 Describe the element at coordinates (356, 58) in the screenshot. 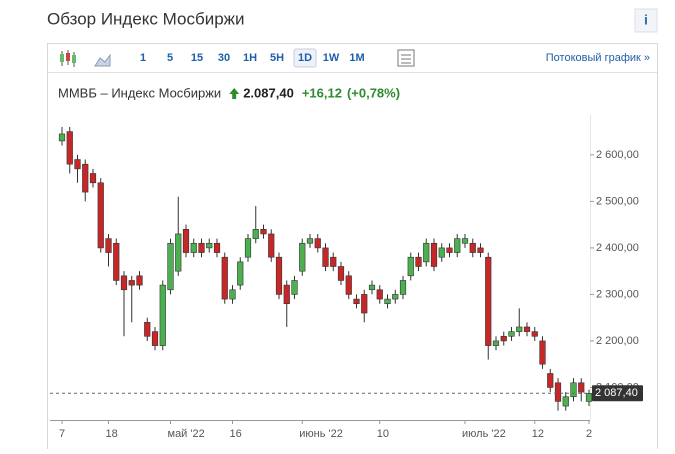

I see `interval-button: 1M` at that location.